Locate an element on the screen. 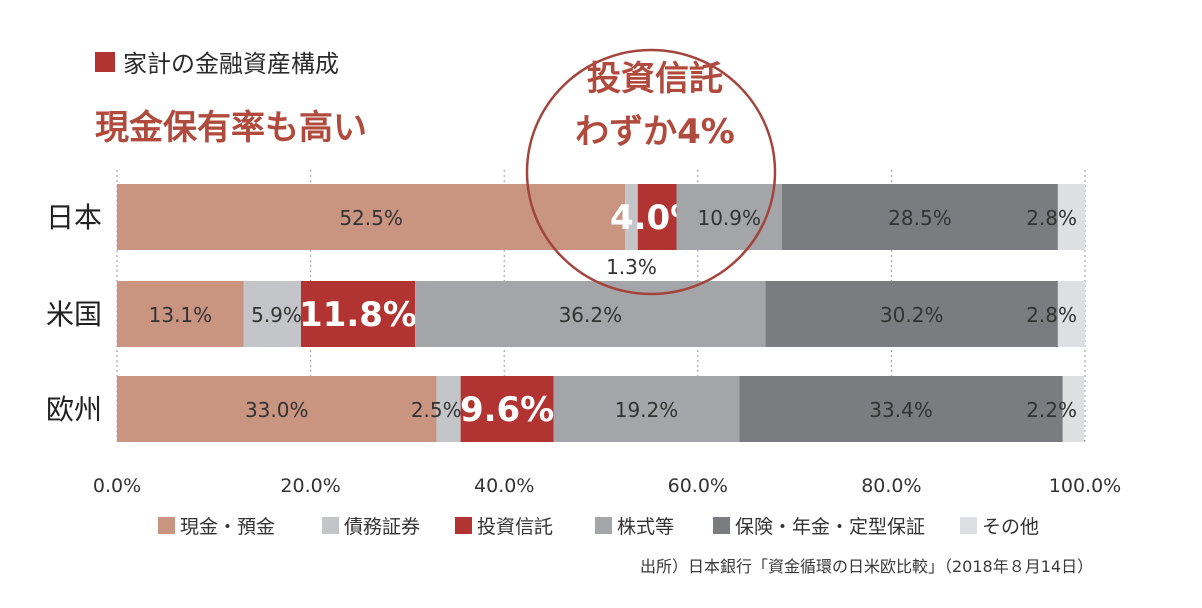 The height and width of the screenshot is (608, 1202). data-label: 28.5% is located at coordinates (920, 218).